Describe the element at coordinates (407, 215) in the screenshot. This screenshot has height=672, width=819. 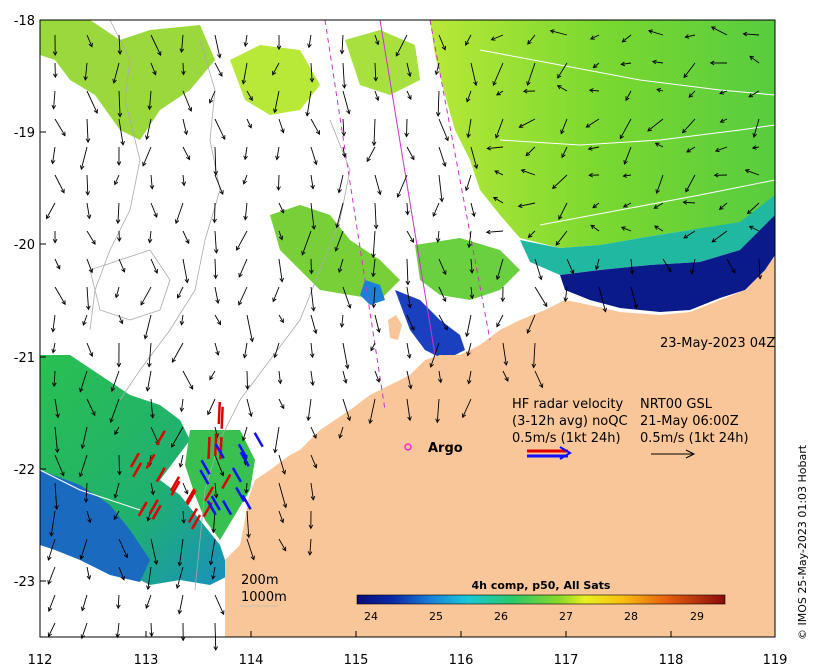
I see `satellite-tracks` at that location.